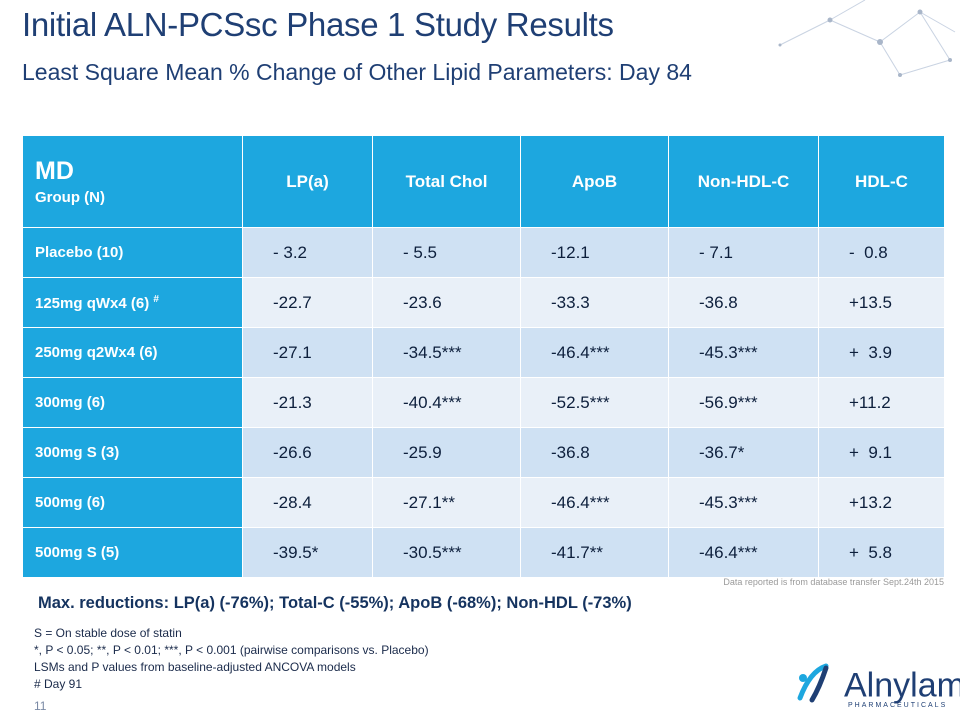 Image resolution: width=960 pixels, height=720 pixels. Describe the element at coordinates (446, 552) in the screenshot. I see `value-cell-total-chol: -30.5***` at that location.